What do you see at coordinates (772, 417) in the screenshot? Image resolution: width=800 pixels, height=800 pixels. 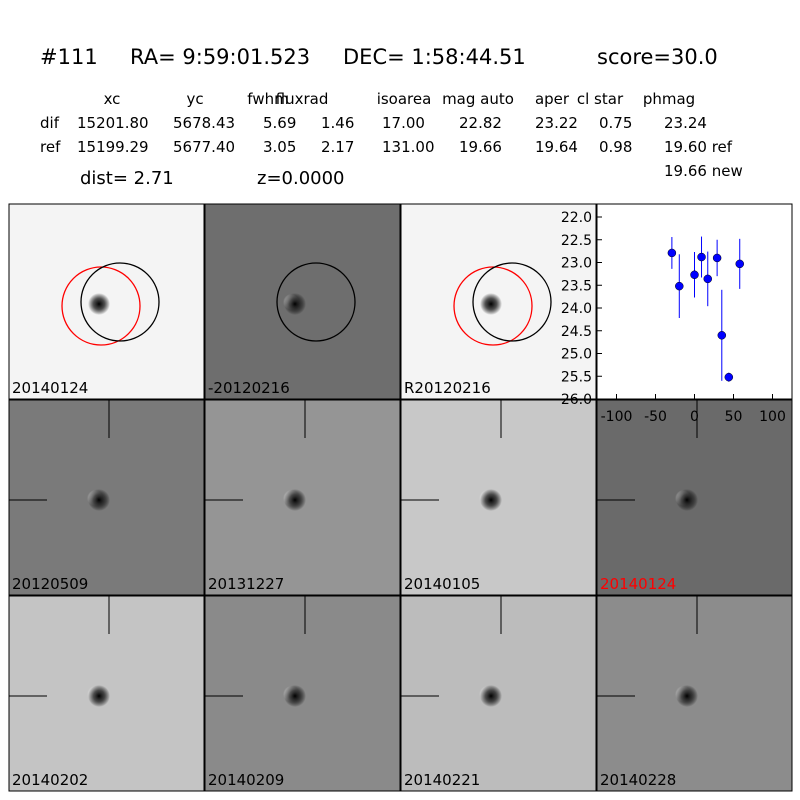 I see `x-tick-label: 100` at bounding box center [772, 417].